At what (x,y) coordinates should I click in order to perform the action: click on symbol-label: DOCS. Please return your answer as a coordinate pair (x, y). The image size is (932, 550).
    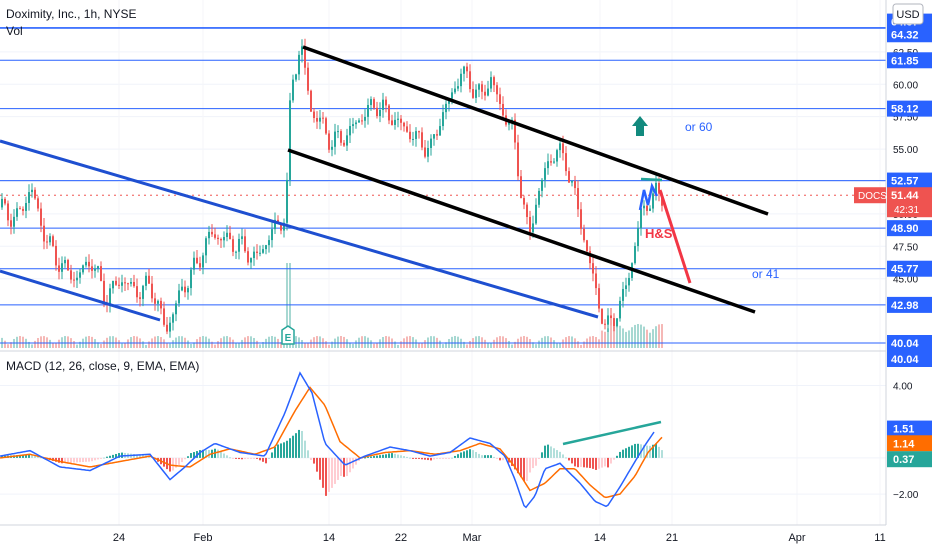
    Looking at the image, I should click on (872, 196).